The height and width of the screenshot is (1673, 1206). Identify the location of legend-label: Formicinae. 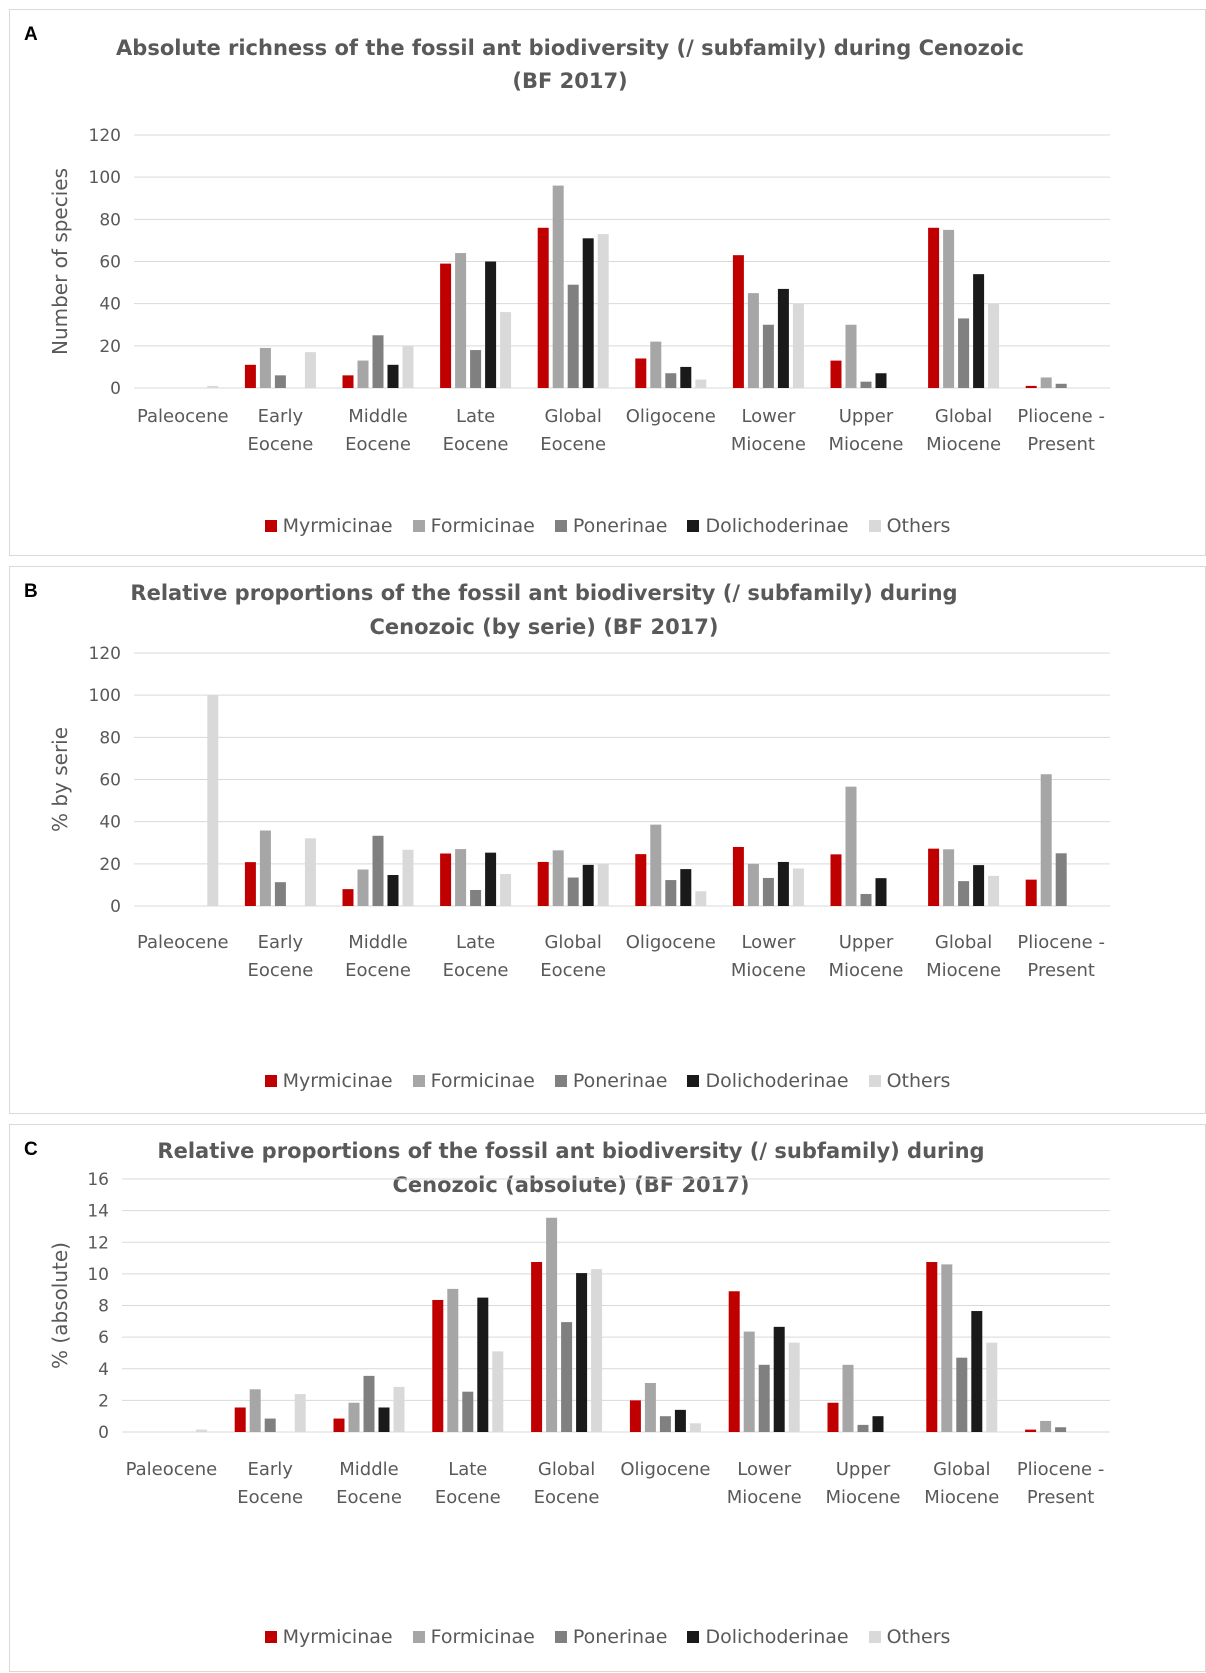
(482, 526).